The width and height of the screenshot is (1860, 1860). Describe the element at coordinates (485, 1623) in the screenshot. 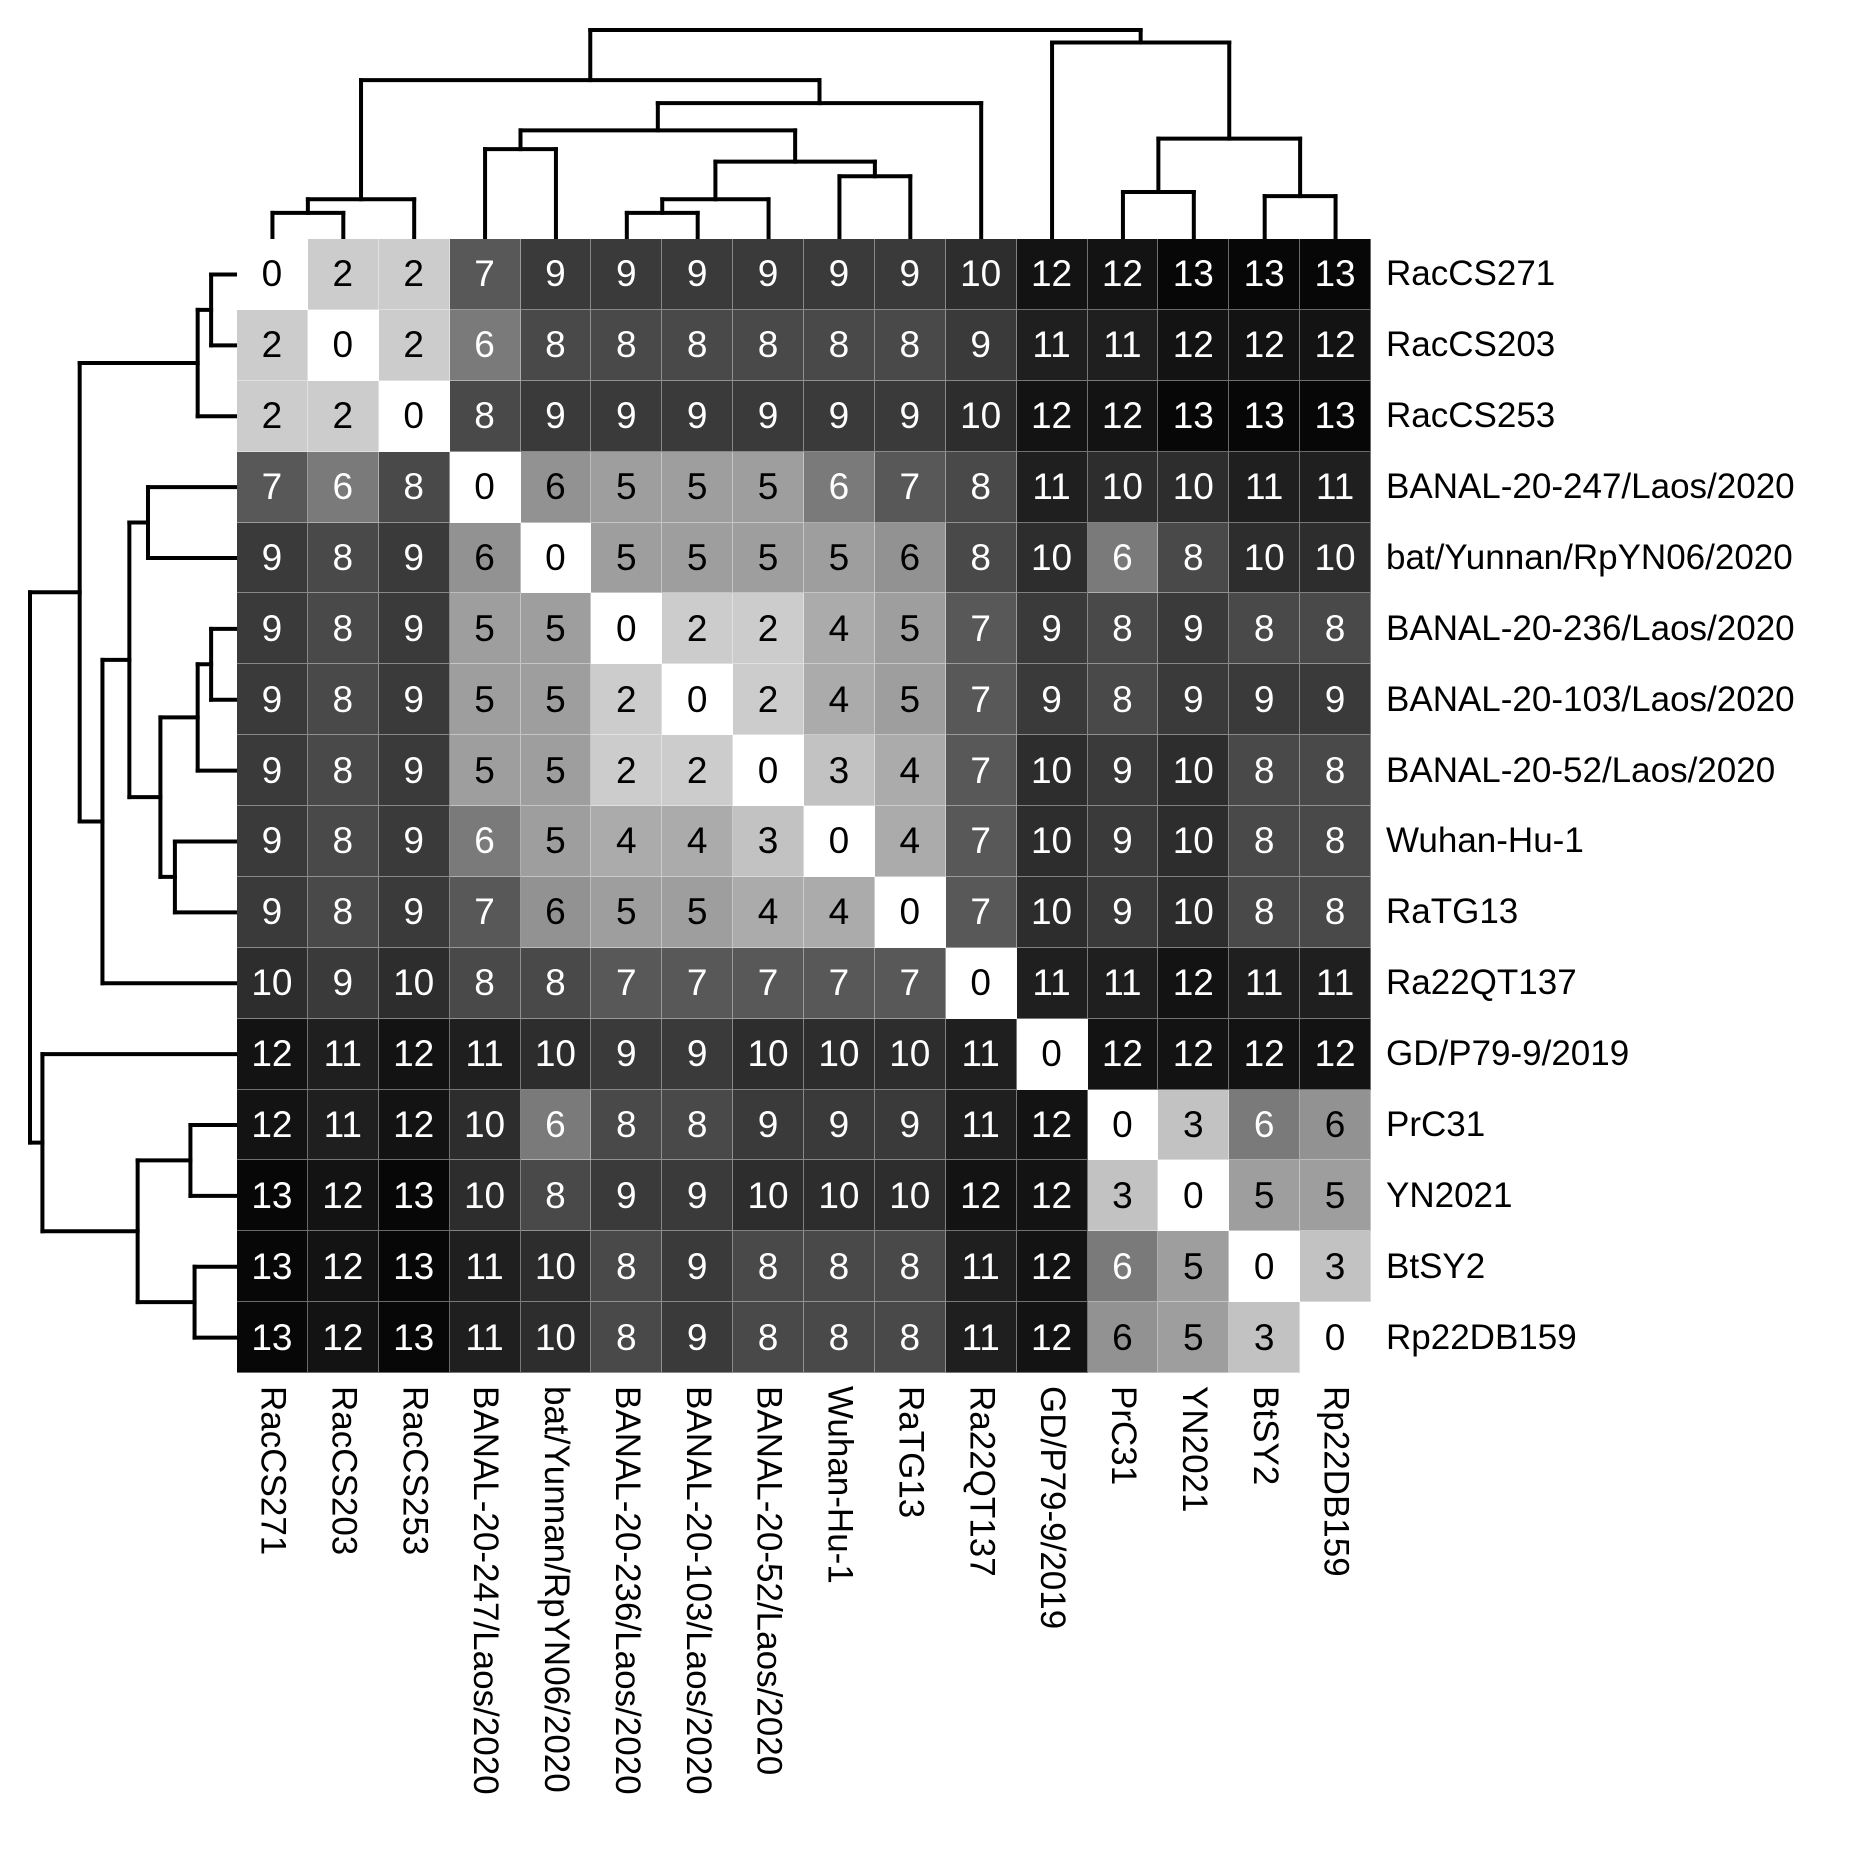

I see `column-label: BANAL-20-247/Laos/2020` at that location.